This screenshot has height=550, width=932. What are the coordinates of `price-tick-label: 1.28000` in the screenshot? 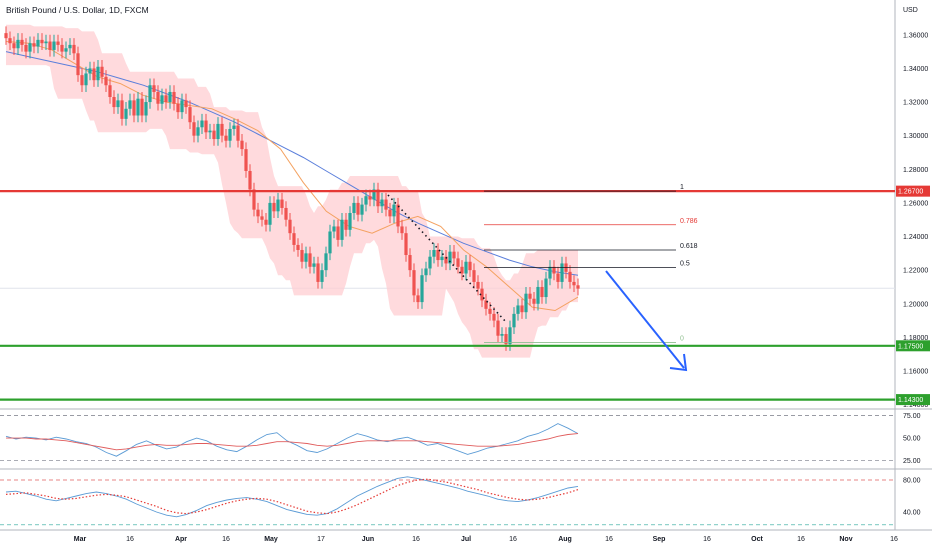 It's located at (915, 170).